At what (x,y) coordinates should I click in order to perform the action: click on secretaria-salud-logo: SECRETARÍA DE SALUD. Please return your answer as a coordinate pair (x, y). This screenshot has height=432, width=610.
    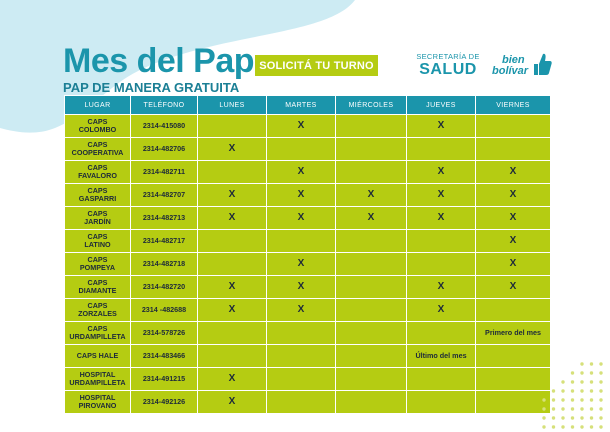
    Looking at the image, I should click on (448, 65).